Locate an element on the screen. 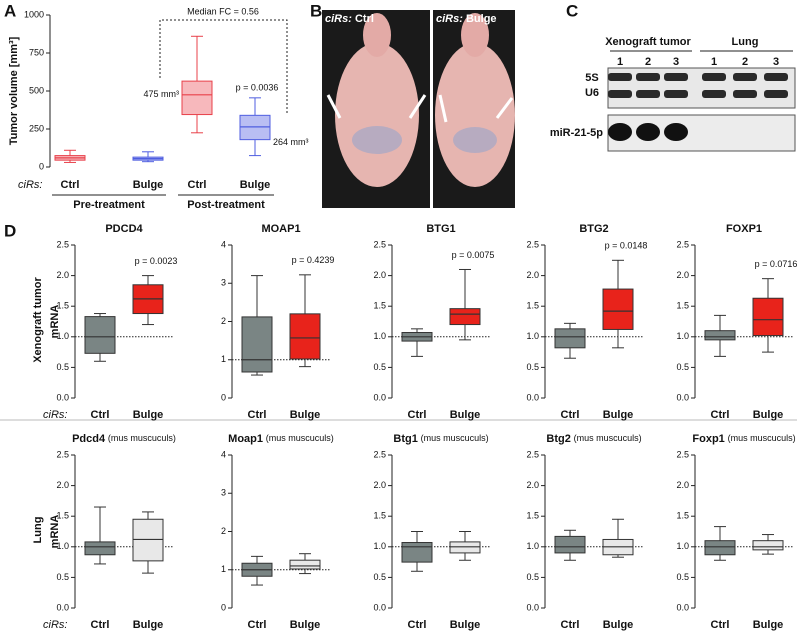  chart-title: Pdcd4 (mus muscuculs) is located at coordinates (124, 439).